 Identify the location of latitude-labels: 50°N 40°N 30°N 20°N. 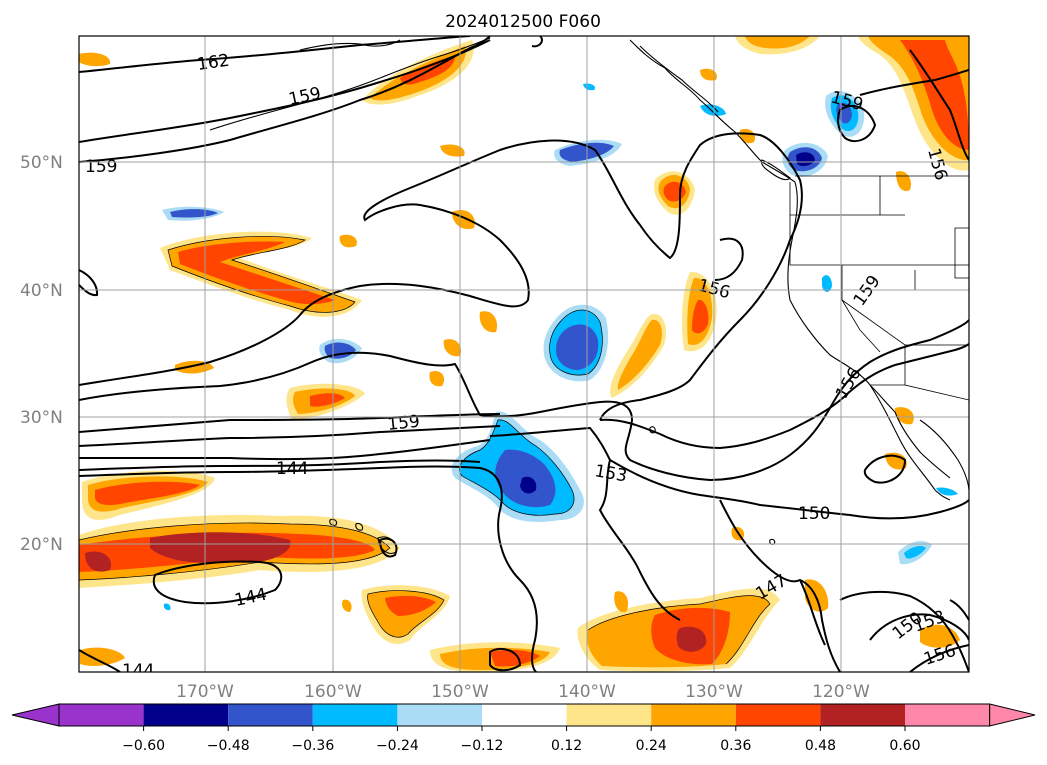
(41, 354).